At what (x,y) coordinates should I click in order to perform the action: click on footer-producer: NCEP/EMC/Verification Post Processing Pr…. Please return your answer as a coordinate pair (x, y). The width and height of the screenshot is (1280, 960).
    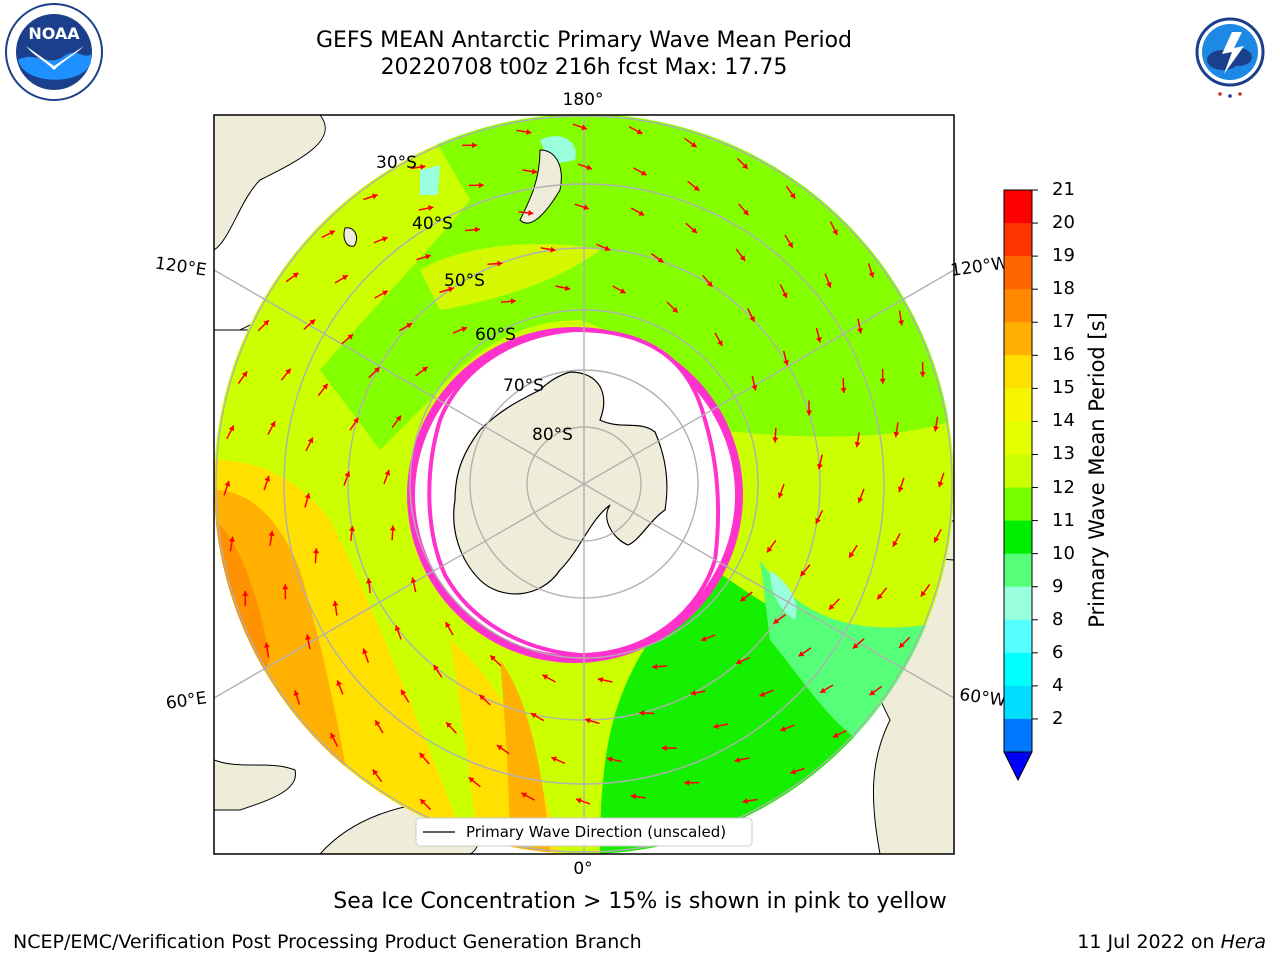
    Looking at the image, I should click on (327, 942).